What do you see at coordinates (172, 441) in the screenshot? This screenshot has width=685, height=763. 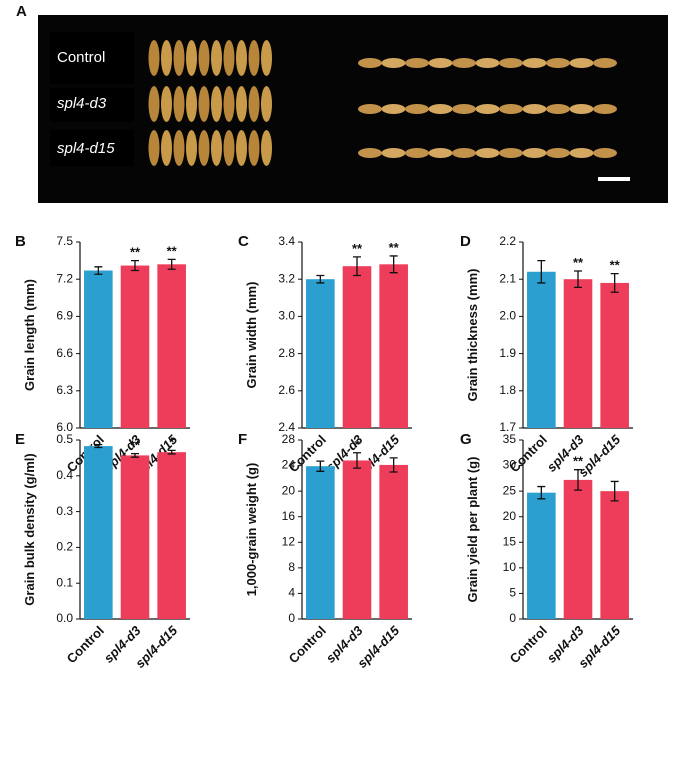 I see `significance: *` at bounding box center [172, 441].